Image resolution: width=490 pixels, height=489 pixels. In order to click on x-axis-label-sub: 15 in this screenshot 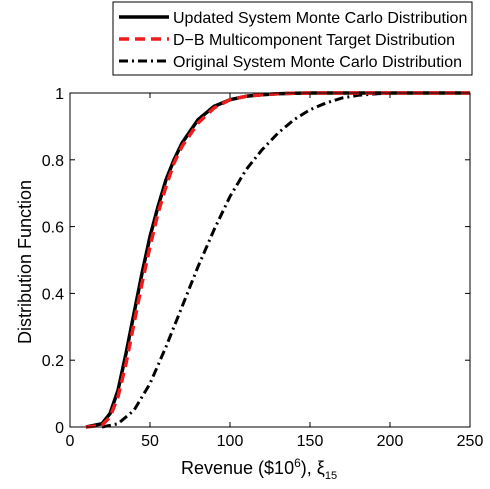, I will do `click(331, 476)`.